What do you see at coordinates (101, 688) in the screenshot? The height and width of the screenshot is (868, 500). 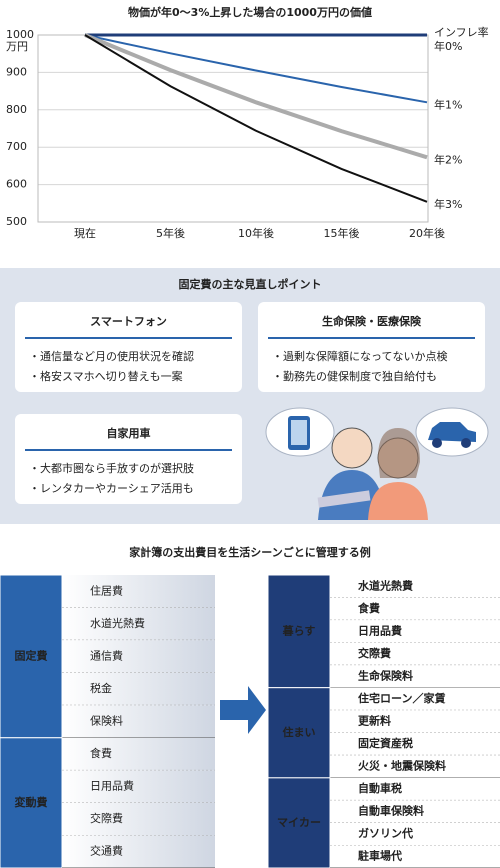 I see `item-label: 税金` at bounding box center [101, 688].